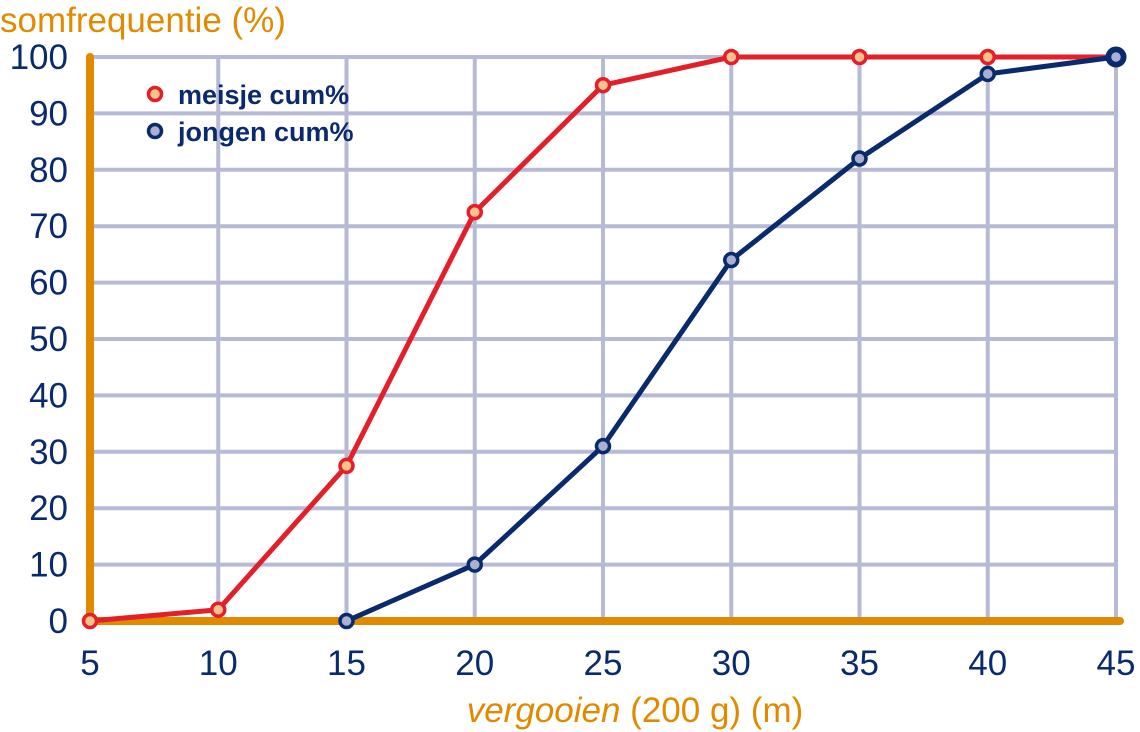 The height and width of the screenshot is (732, 1140). I want to click on x-tick-label: 20, so click(474, 663).